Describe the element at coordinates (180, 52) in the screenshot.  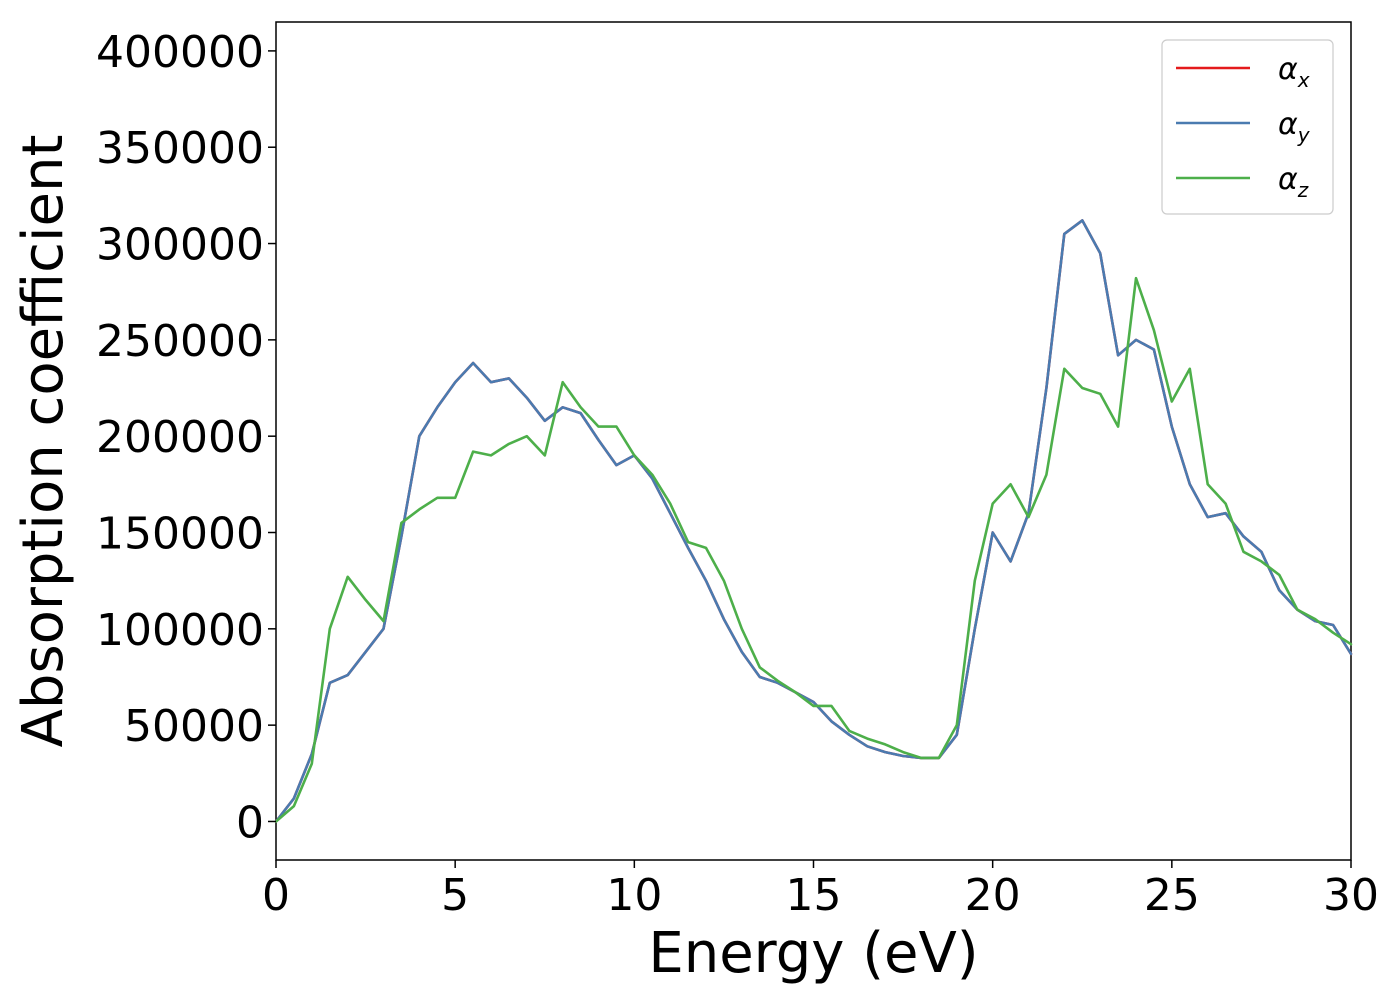
I see `y-tick-label: 400000` at that location.